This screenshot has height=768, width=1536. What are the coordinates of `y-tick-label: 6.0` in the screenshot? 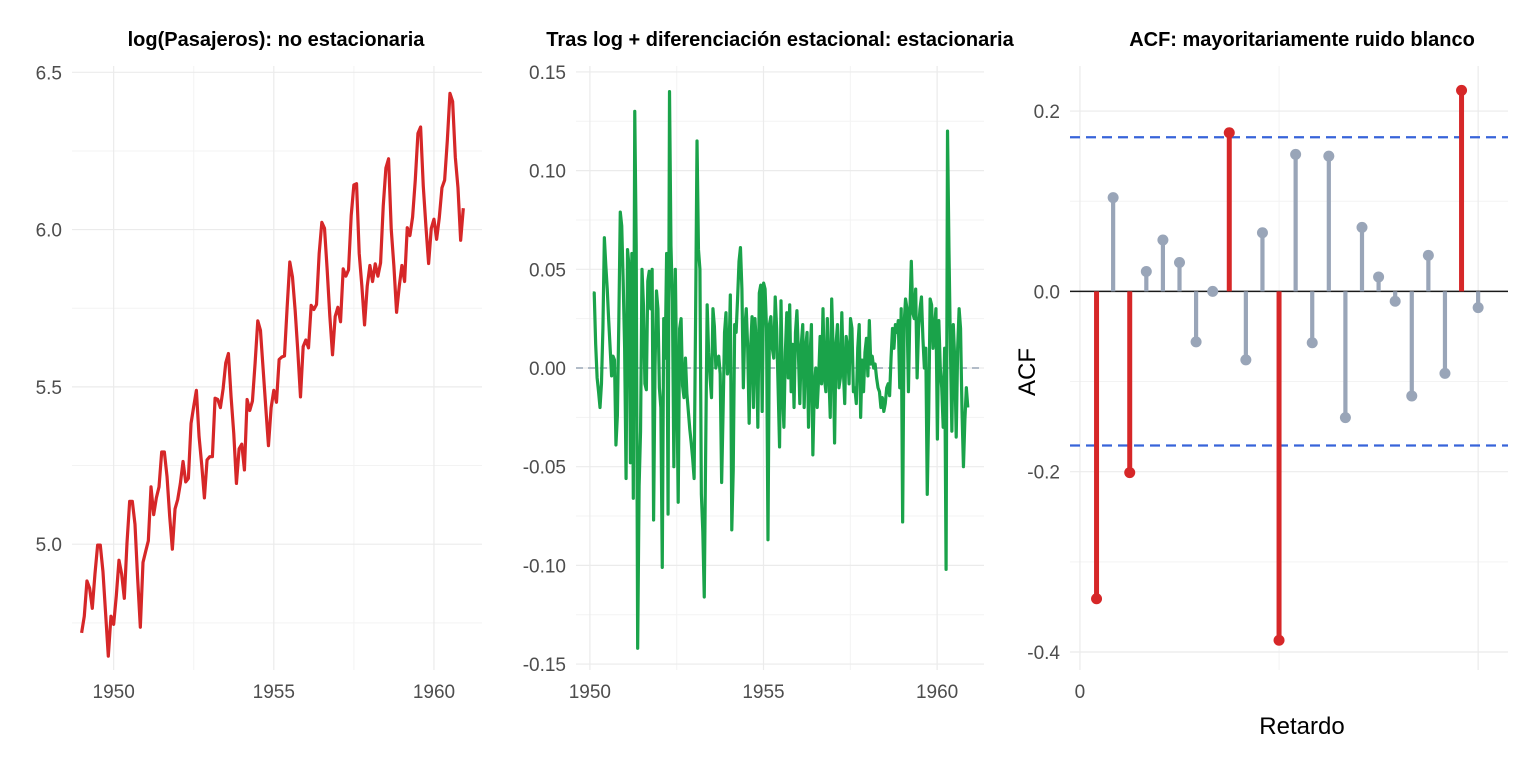 It's located at (49, 231).